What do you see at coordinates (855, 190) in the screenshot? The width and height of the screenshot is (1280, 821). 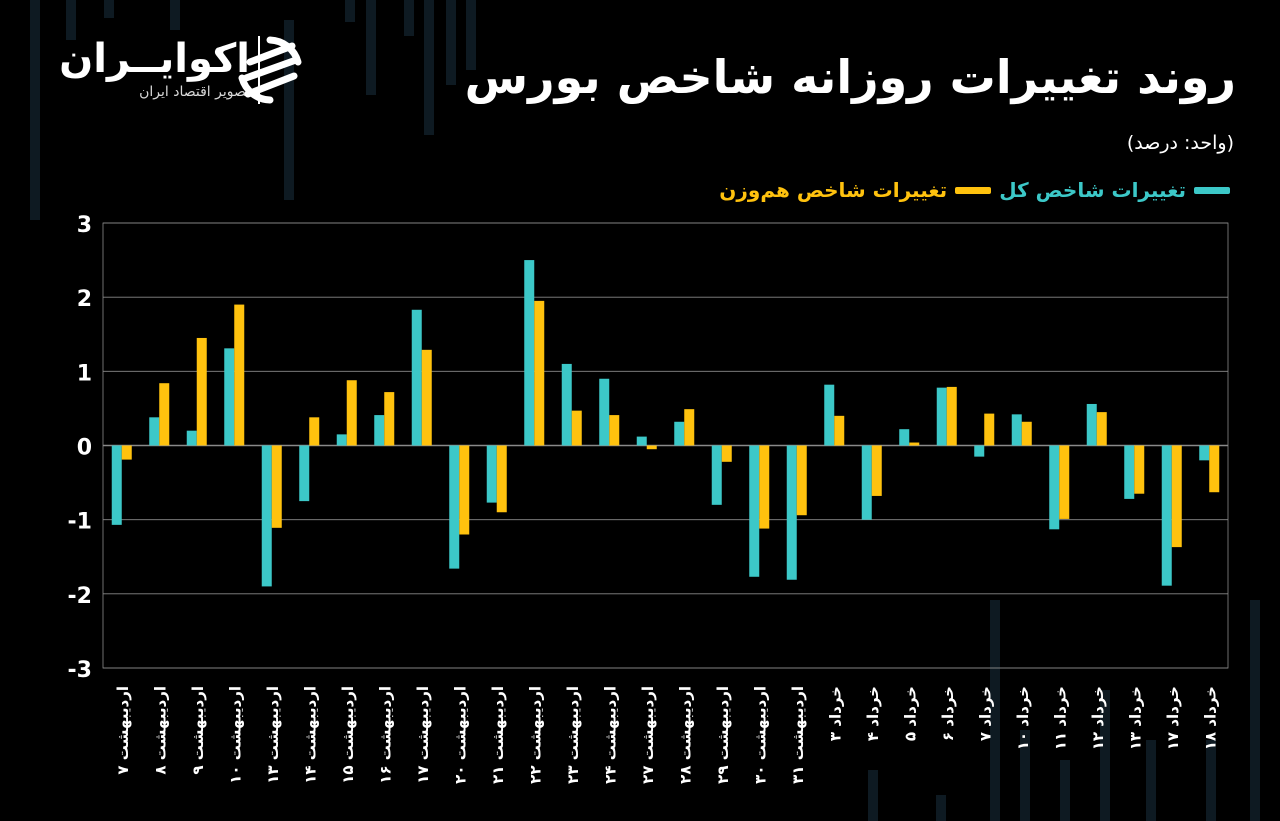 I see `legend-item-equal: تغییرات شاخص هم‌وزن` at bounding box center [855, 190].